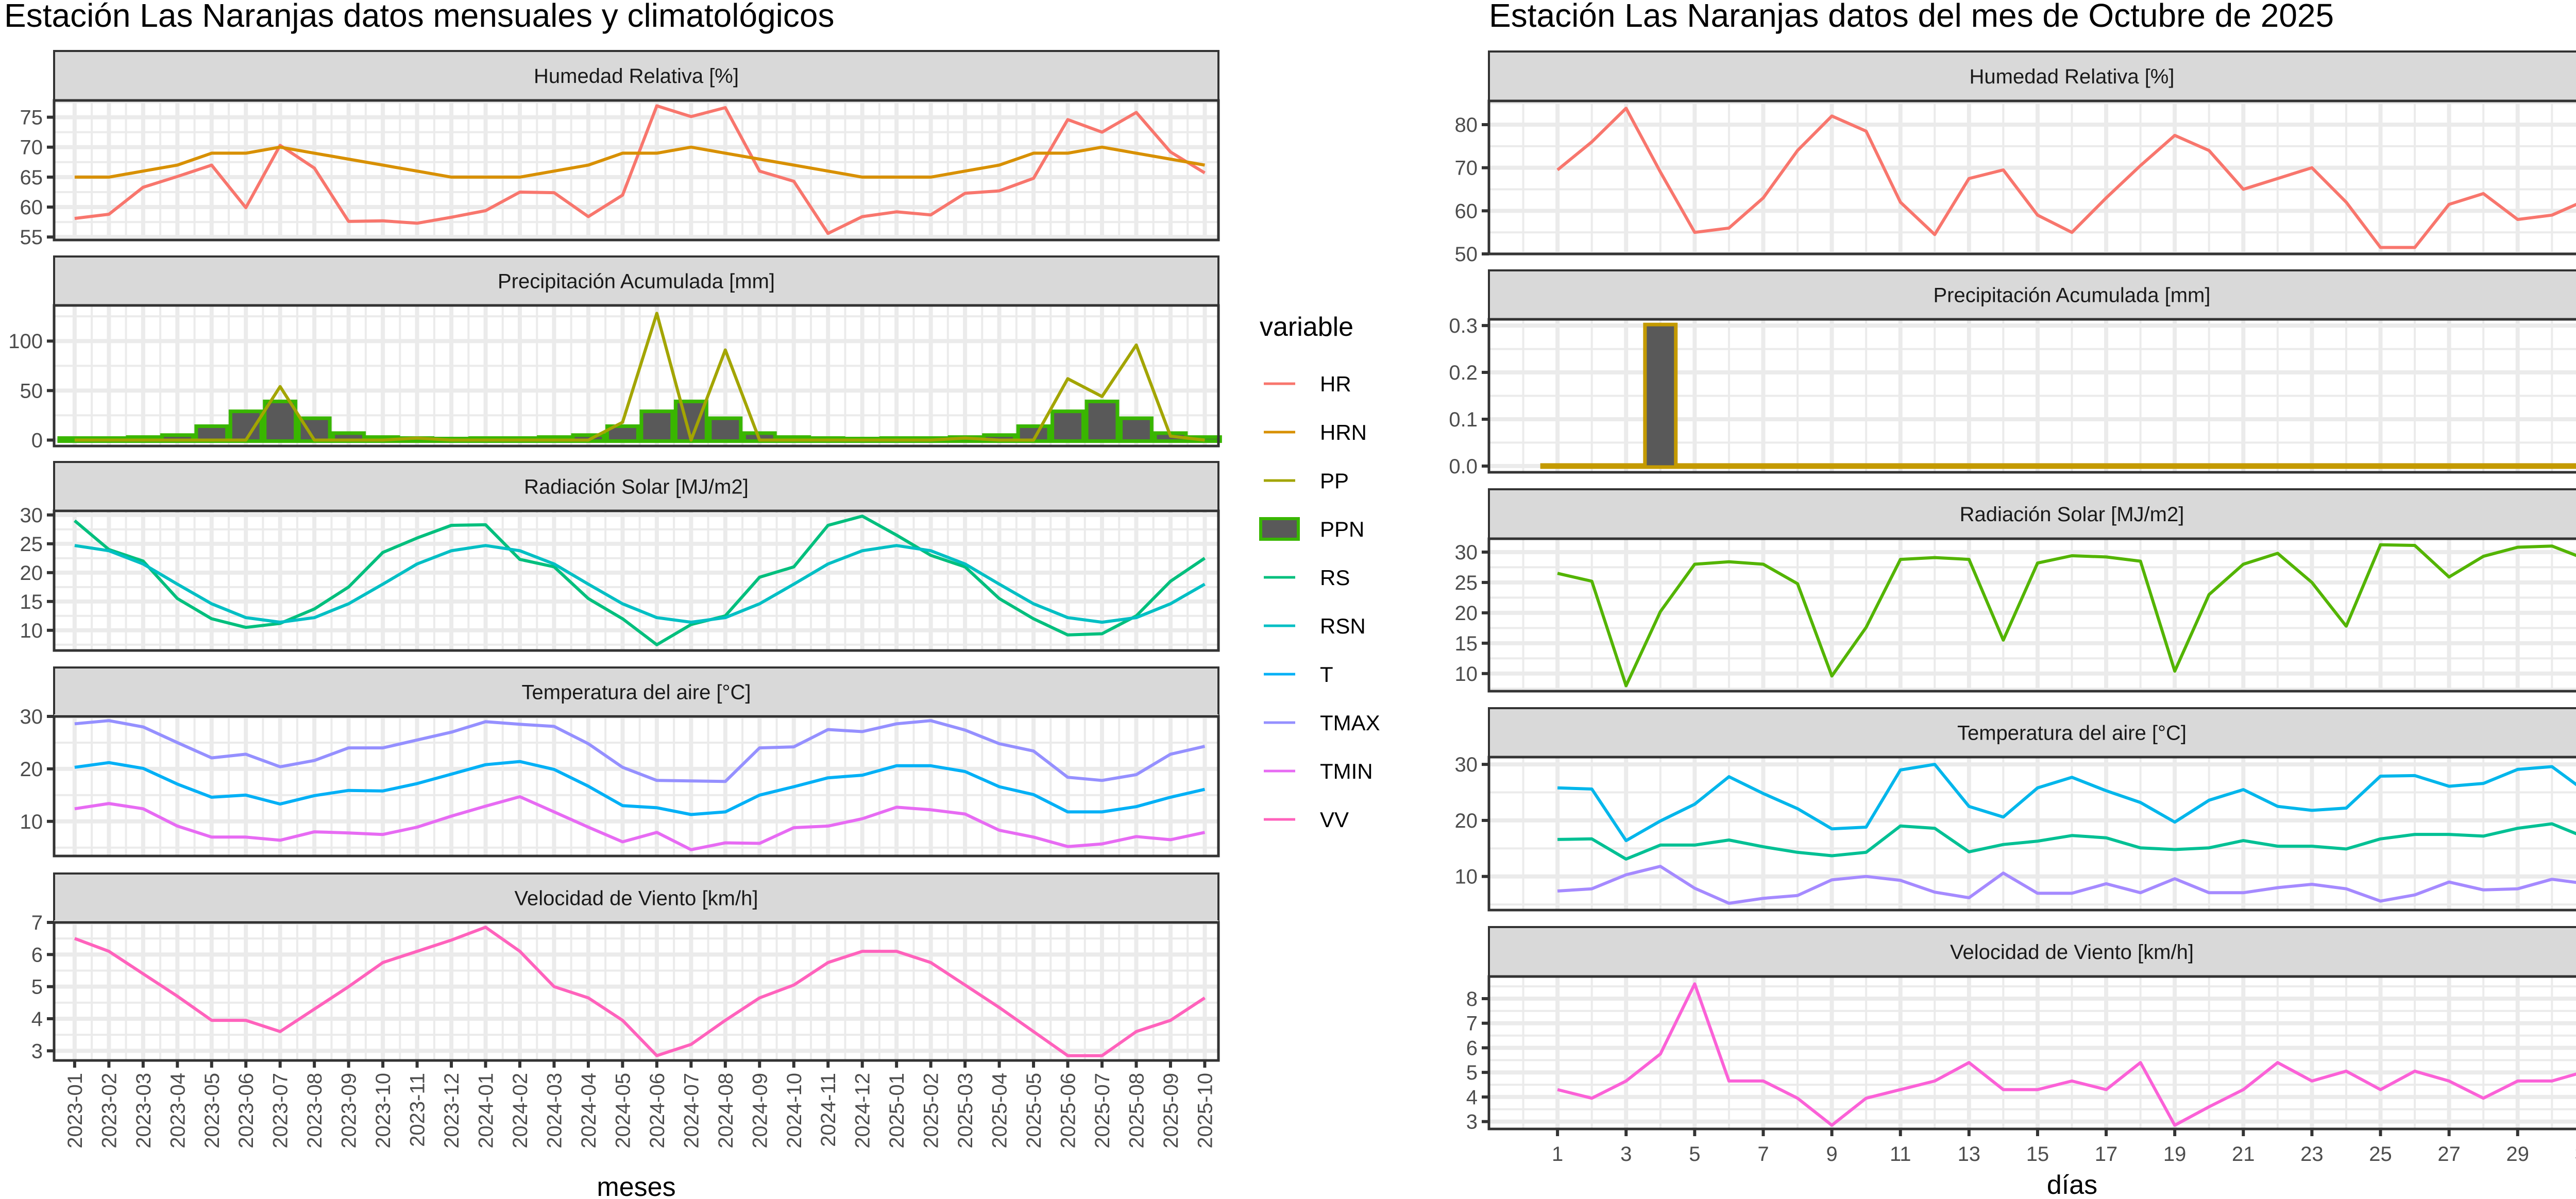  What do you see at coordinates (2012, 373) in the screenshot?
I see `facet-panel: Precipitación Acumulada [mm] 0.0 0.1 0.2 0.3` at bounding box center [2012, 373].